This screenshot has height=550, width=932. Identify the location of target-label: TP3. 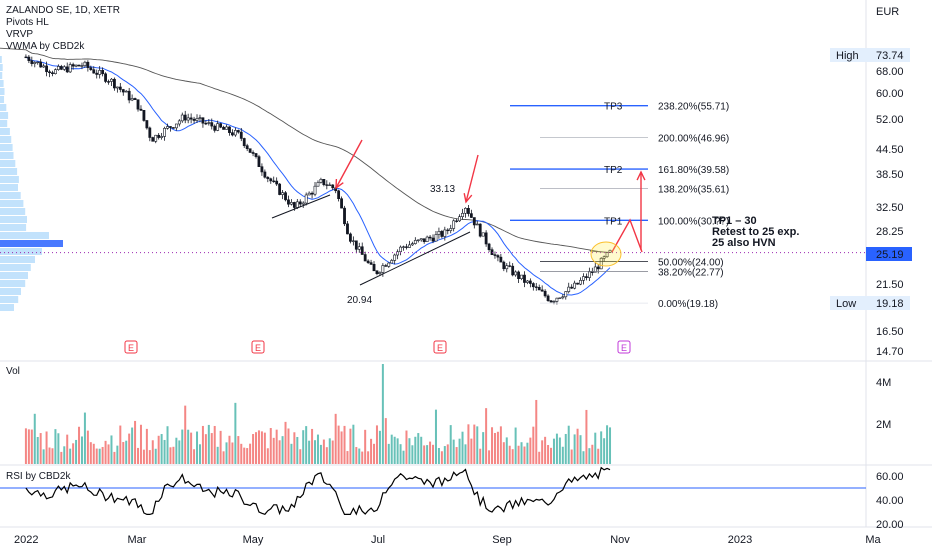
(613, 107).